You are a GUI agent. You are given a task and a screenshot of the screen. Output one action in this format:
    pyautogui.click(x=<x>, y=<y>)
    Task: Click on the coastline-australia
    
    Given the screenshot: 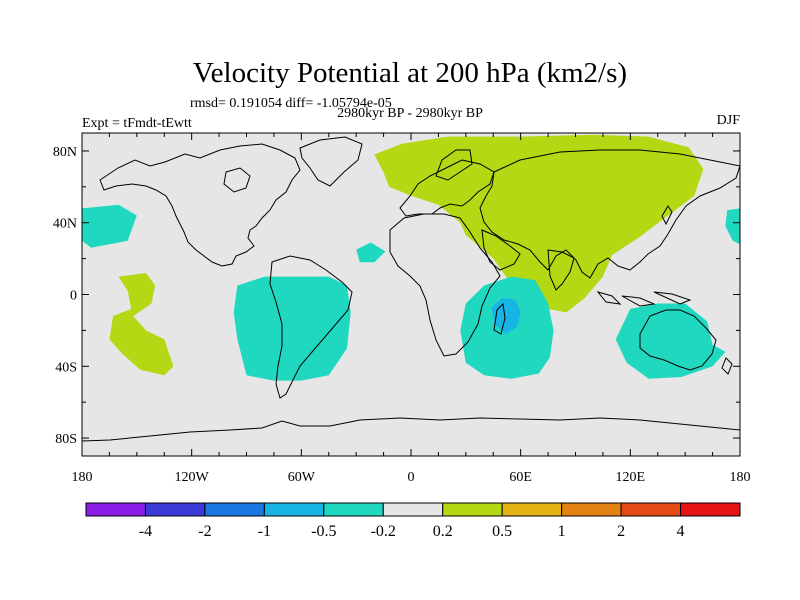 What is the action you would take?
    pyautogui.click(x=678, y=340)
    